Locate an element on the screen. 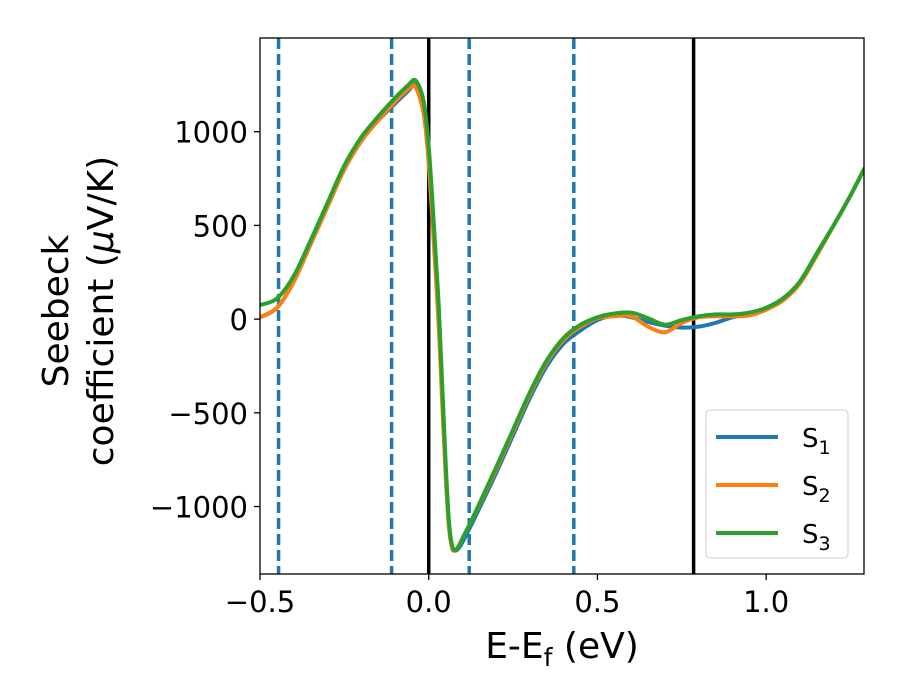  x-tick-label: −0.5 is located at coordinates (260, 602).